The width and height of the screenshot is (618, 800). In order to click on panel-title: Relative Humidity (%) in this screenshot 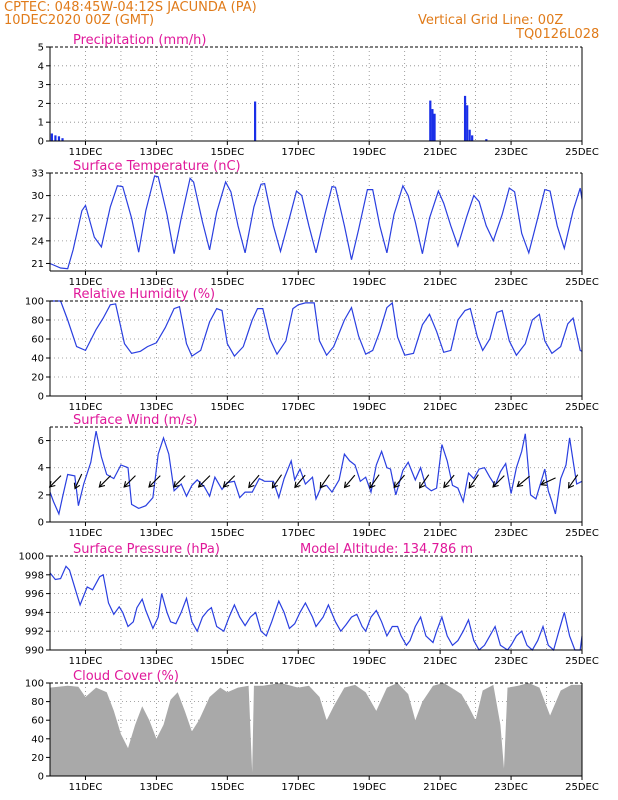, I will do `click(144, 294)`.